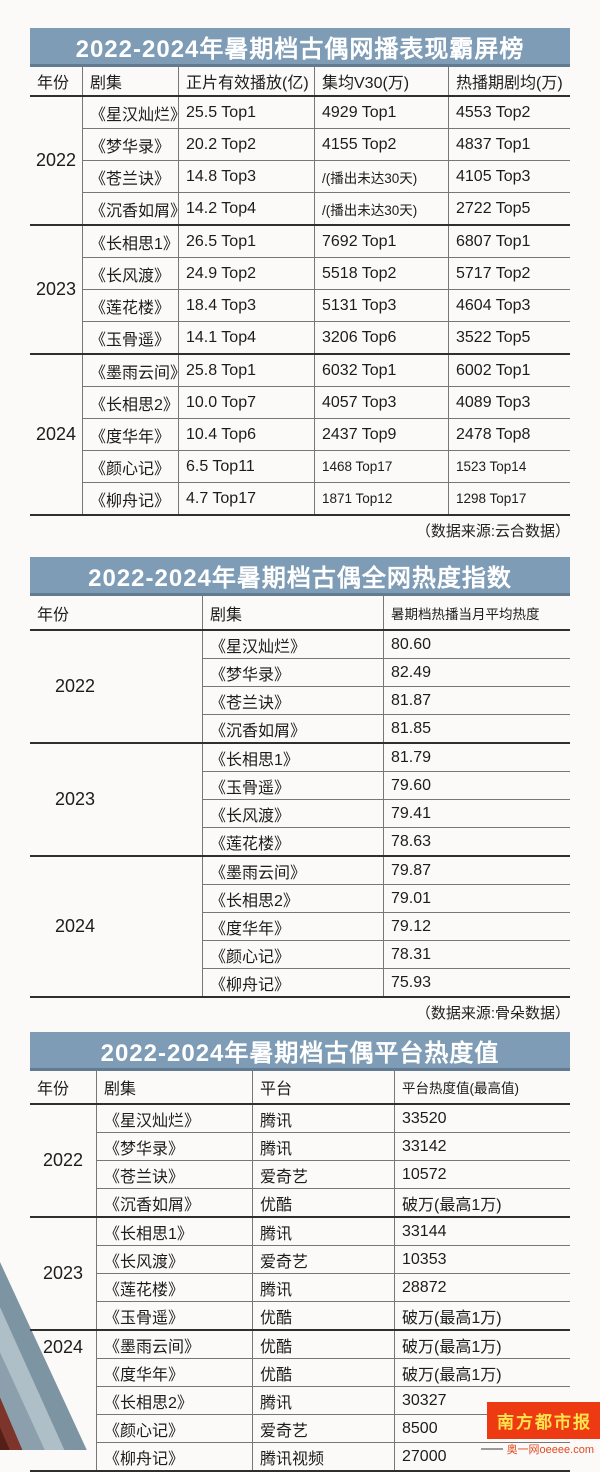  What do you see at coordinates (53, 615) in the screenshot?
I see `column-header: 年份` at bounding box center [53, 615].